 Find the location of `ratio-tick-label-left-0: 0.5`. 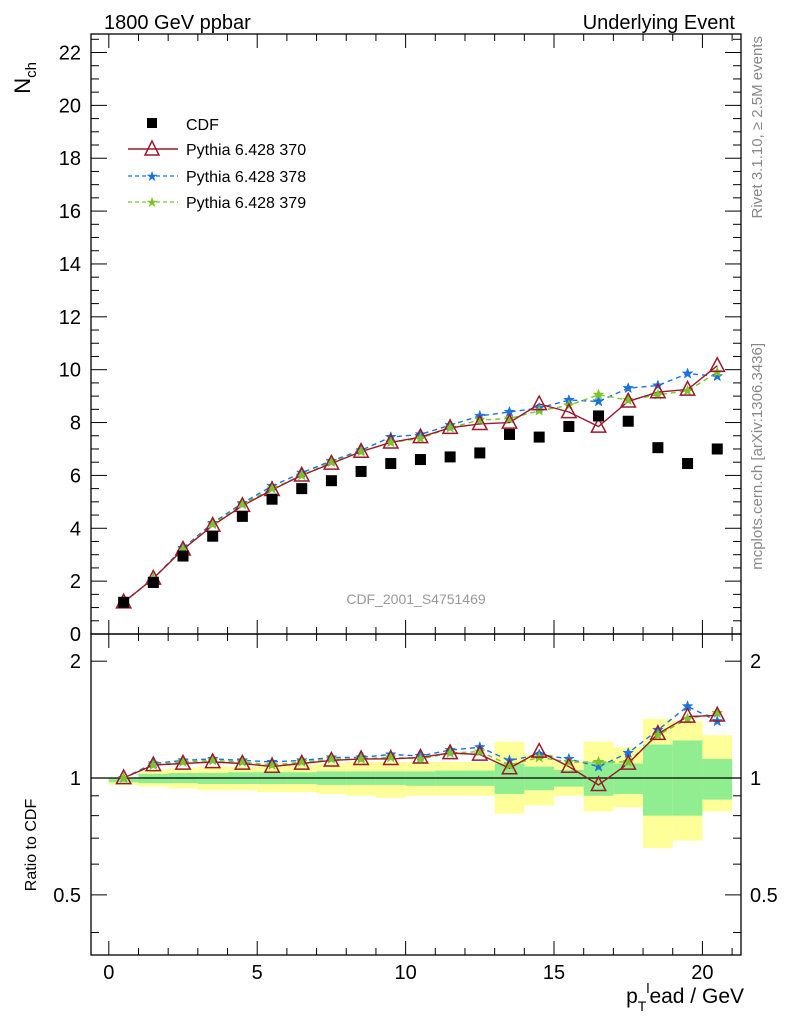

ratio-tick-label-left-0: 0.5 is located at coordinates (67, 896).